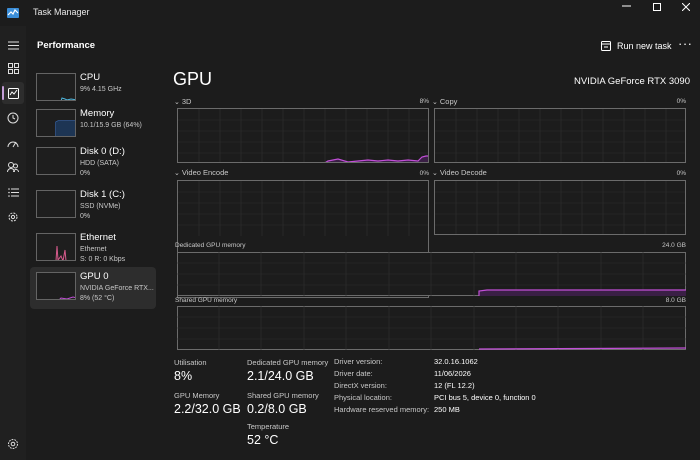 This screenshot has height=460, width=700. I want to click on device-detail: Ethernet, so click(93, 249).